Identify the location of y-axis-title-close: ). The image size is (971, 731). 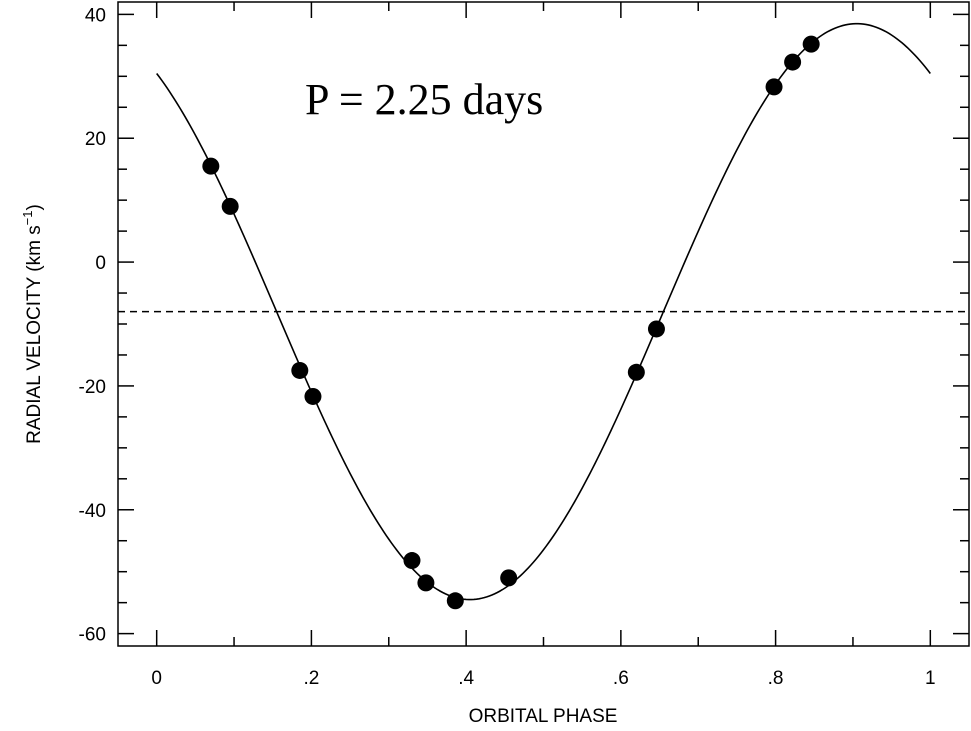
(34, 207).